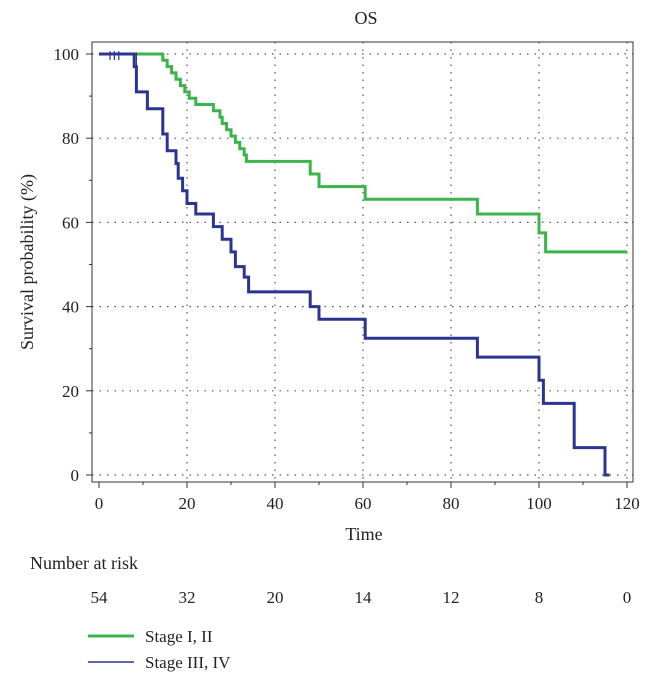 The height and width of the screenshot is (690, 657). Describe the element at coordinates (99, 503) in the screenshot. I see `x-tick-label: 0` at that location.